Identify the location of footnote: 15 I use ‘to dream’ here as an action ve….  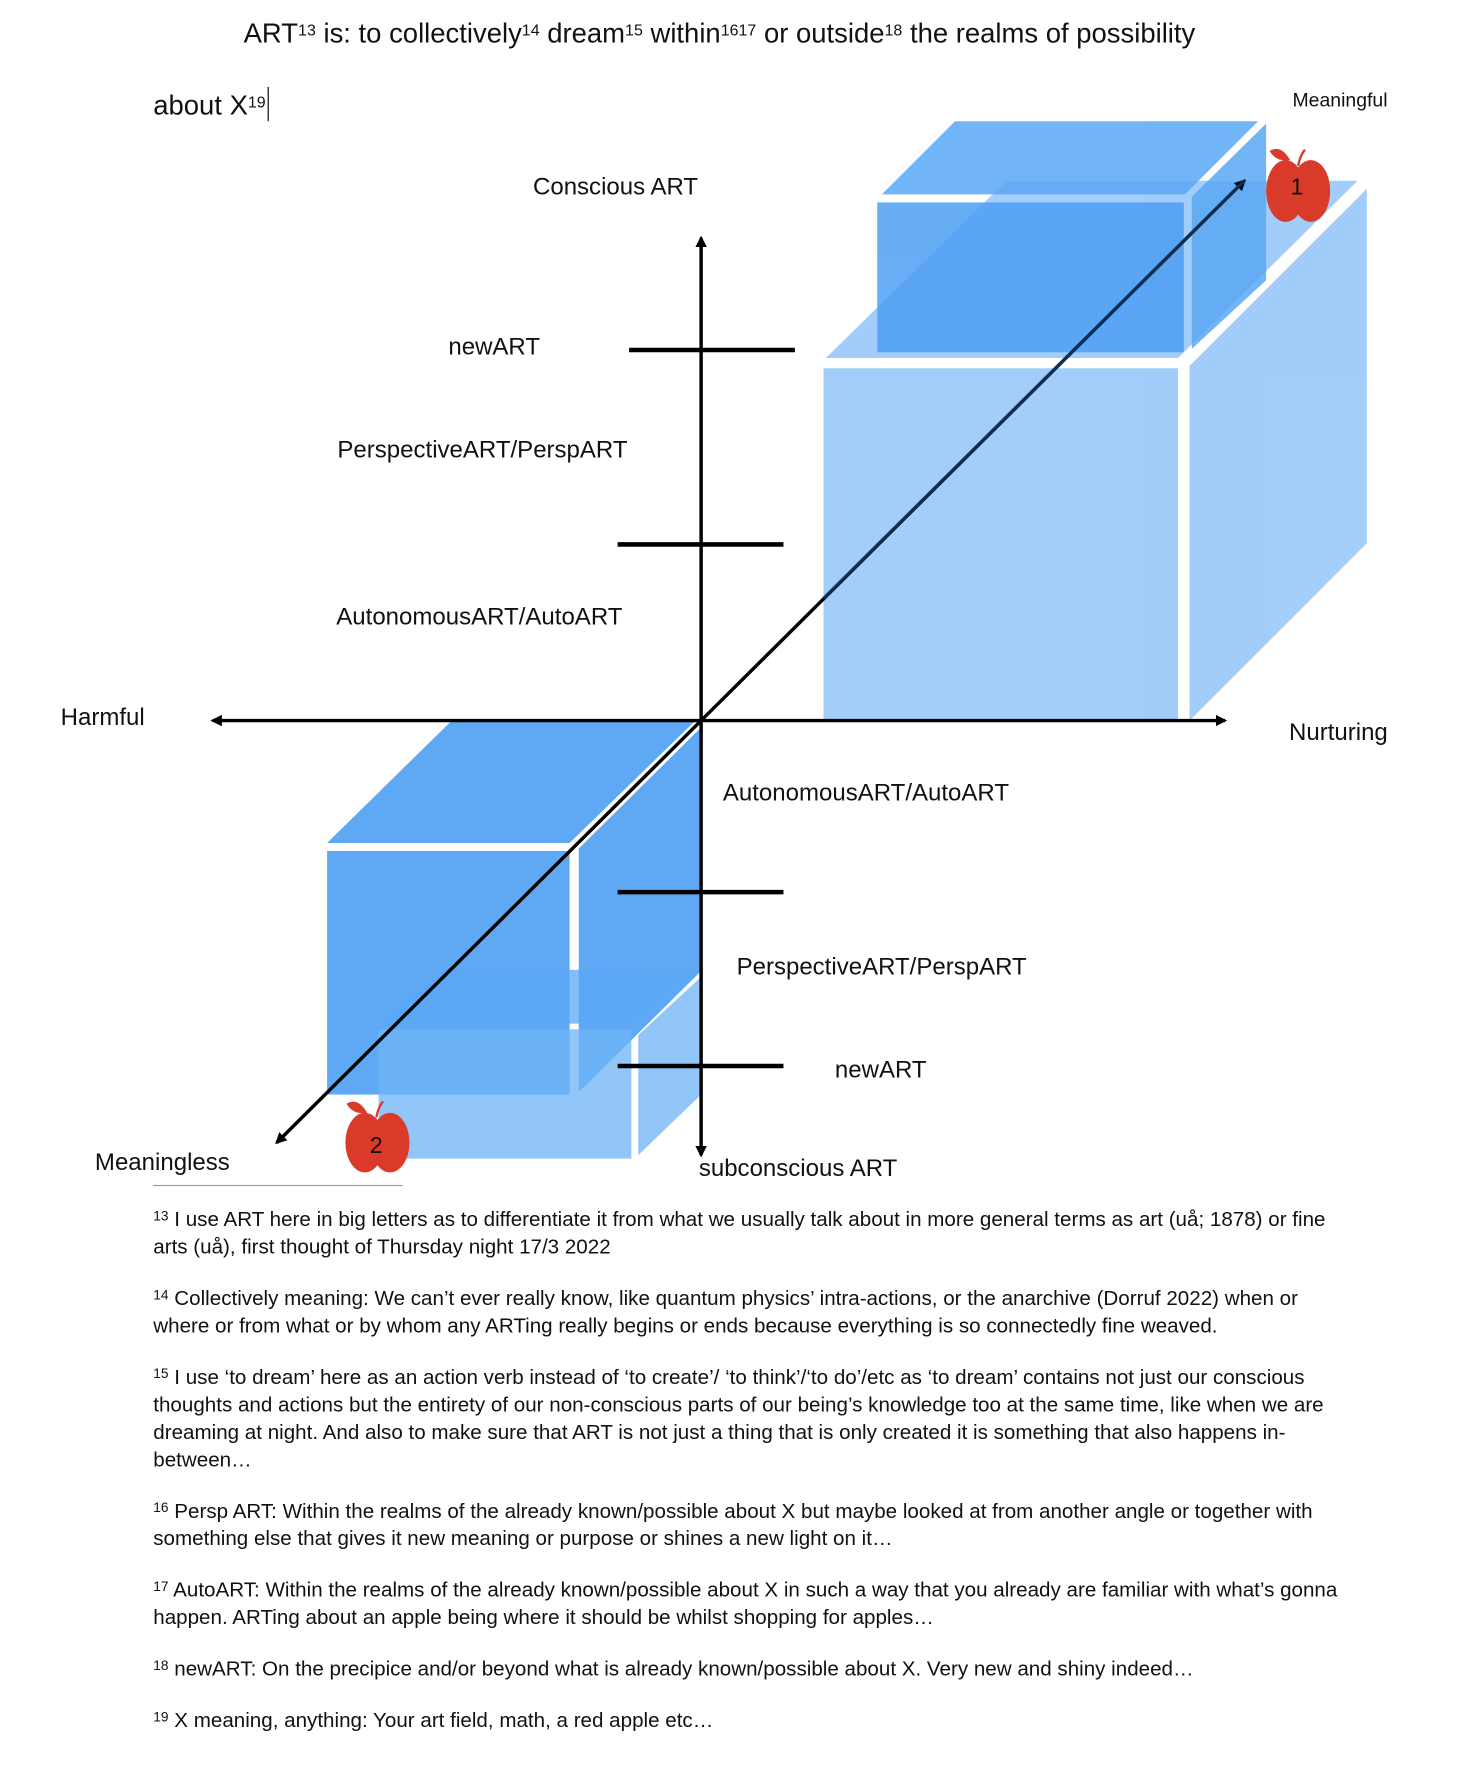
(748, 1418).